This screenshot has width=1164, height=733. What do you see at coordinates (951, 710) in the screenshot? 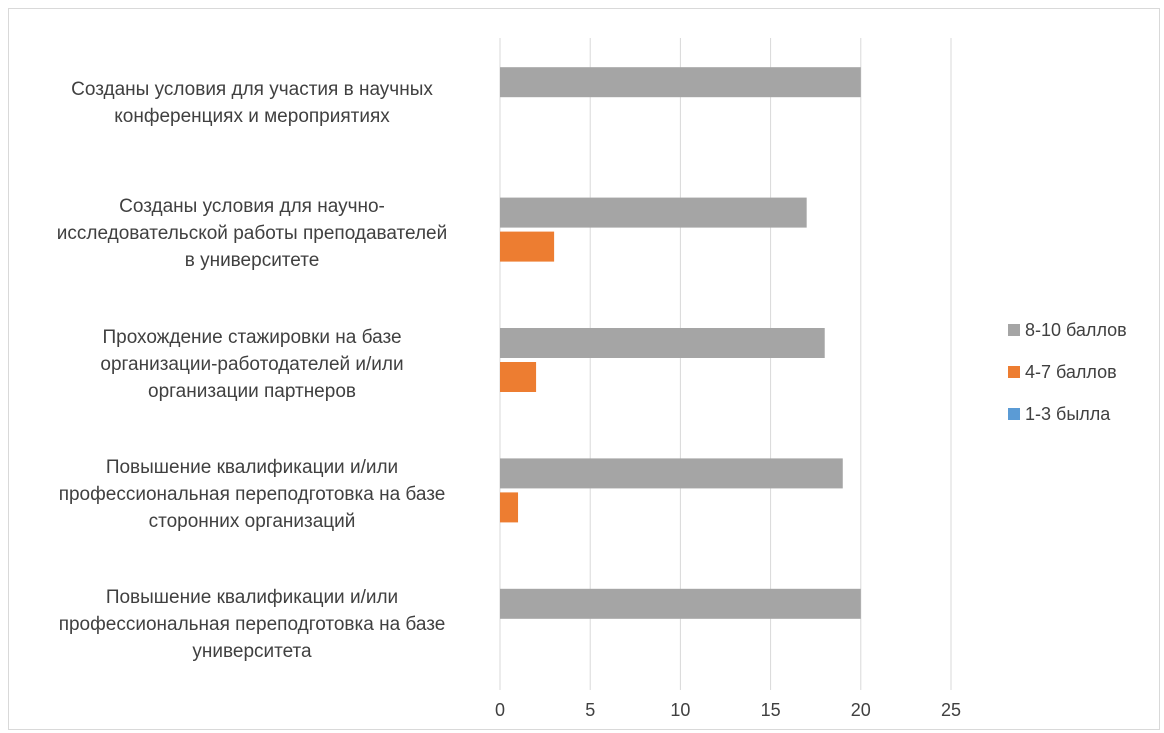
I see `x-tick-label: 25` at bounding box center [951, 710].